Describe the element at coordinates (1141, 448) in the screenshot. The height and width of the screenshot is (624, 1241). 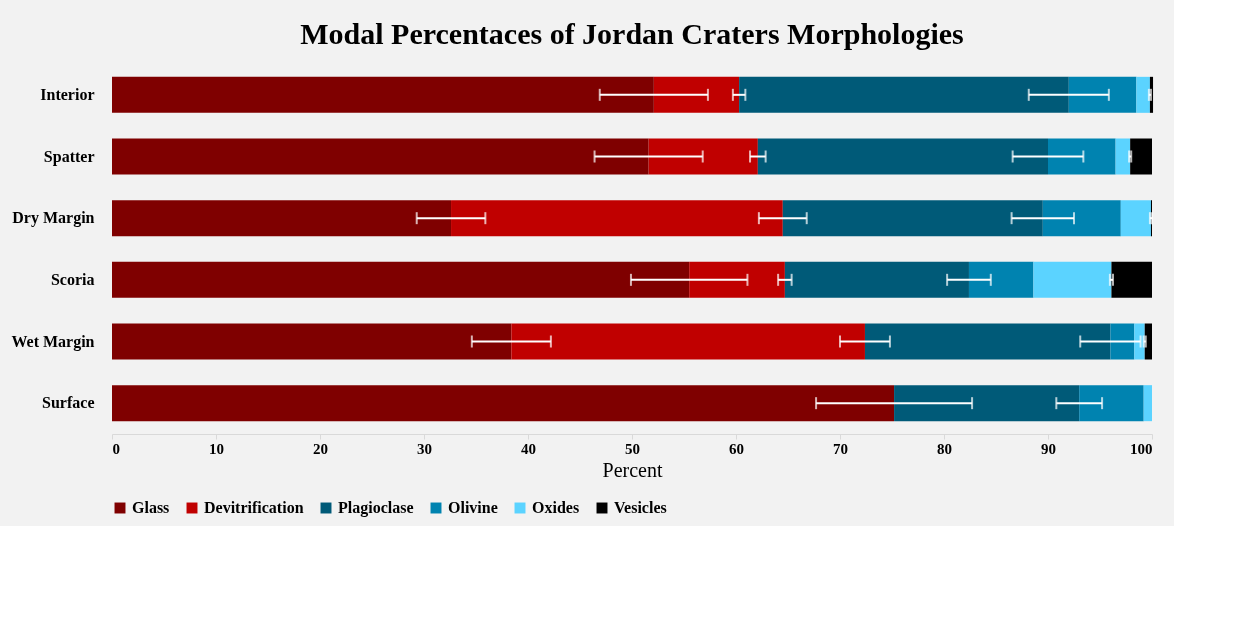
I see `x-tick-label: 100` at that location.